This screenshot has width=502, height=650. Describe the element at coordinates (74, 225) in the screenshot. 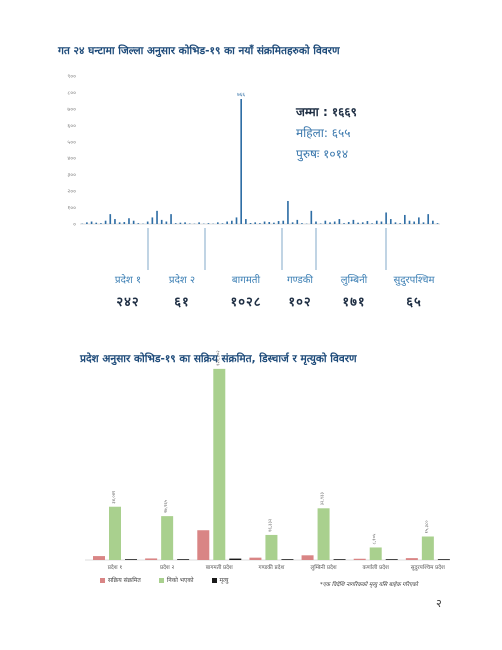

I see `y-tick-label: ०` at that location.